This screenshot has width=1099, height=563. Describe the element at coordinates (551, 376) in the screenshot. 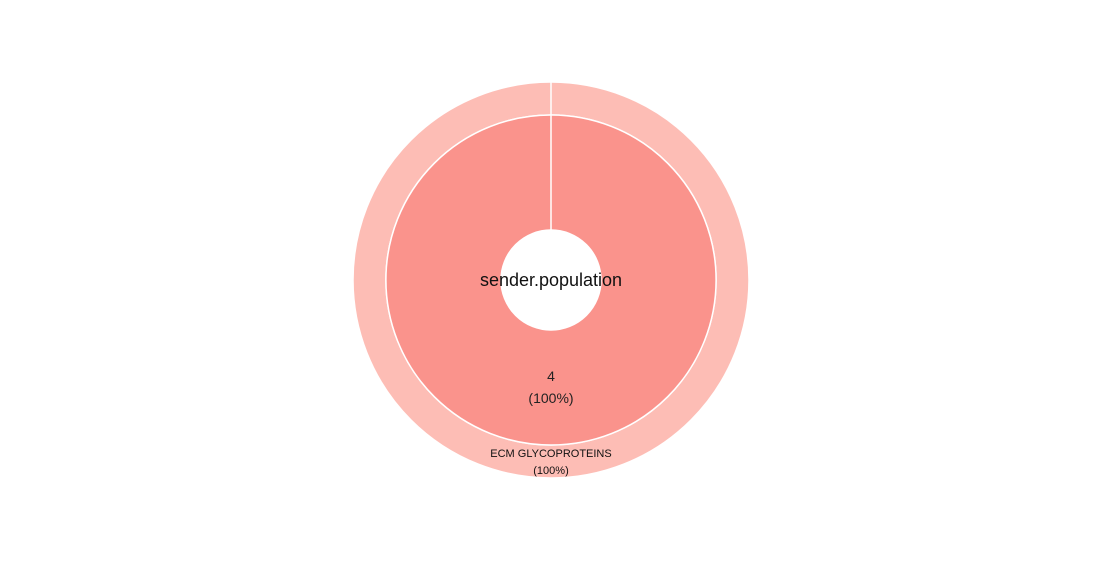

I see `inner-slice-value-label: 4` at that location.